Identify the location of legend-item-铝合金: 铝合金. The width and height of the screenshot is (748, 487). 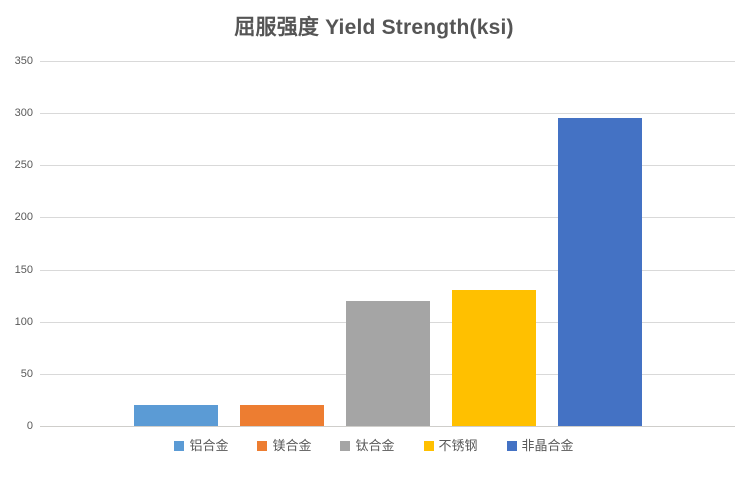
(201, 445).